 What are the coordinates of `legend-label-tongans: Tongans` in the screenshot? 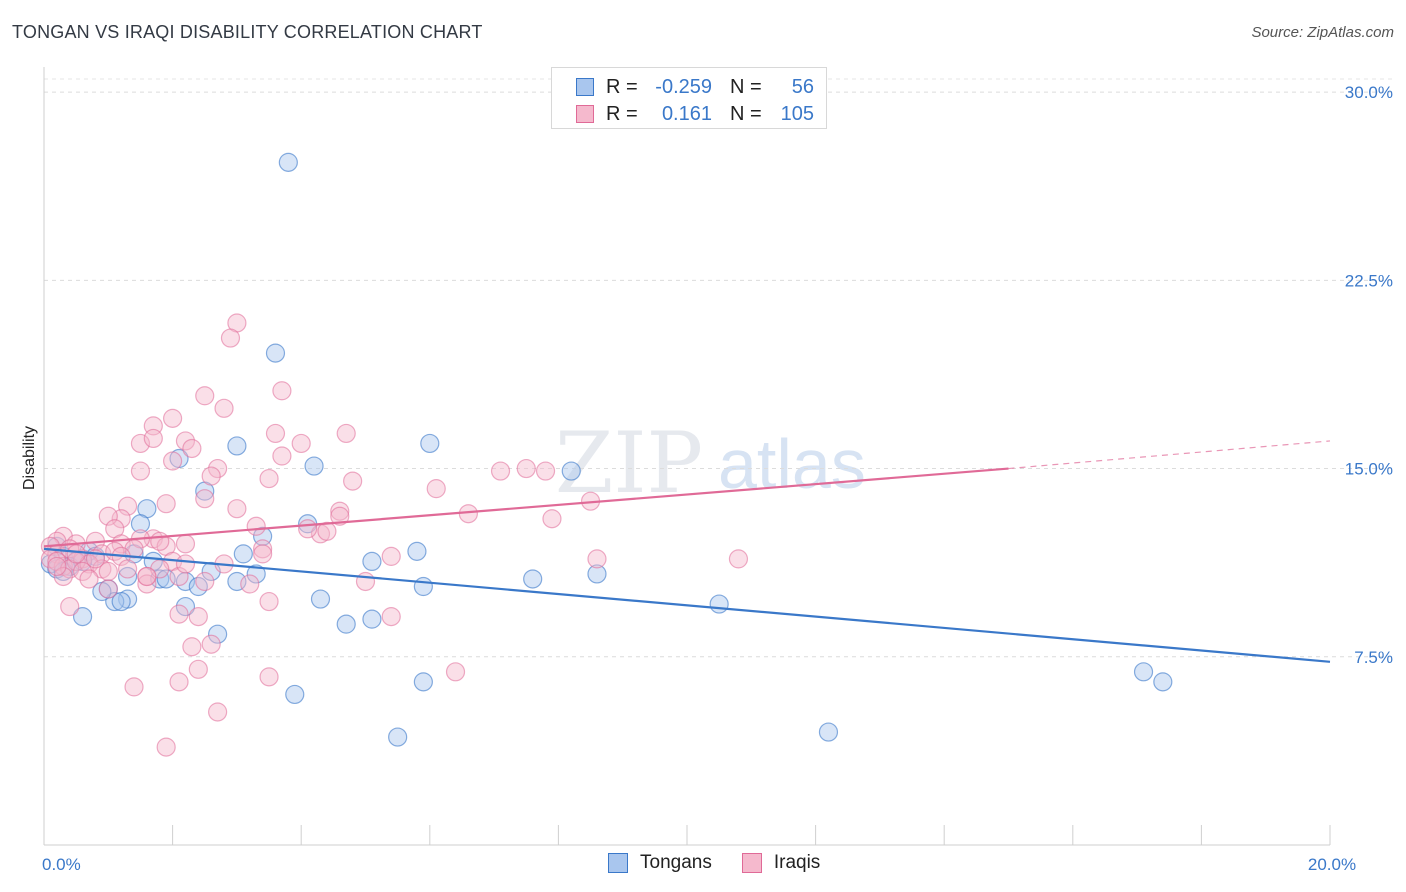 It's located at (676, 862).